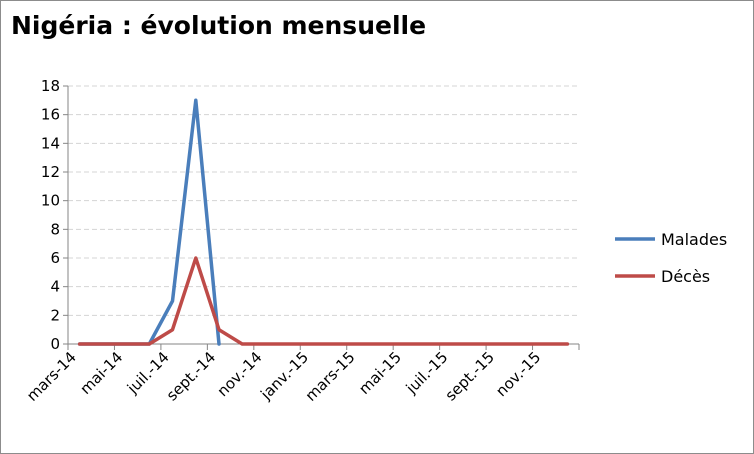 The image size is (754, 454). Describe the element at coordinates (50, 86) in the screenshot. I see `y-tick-label-18: 18` at that location.